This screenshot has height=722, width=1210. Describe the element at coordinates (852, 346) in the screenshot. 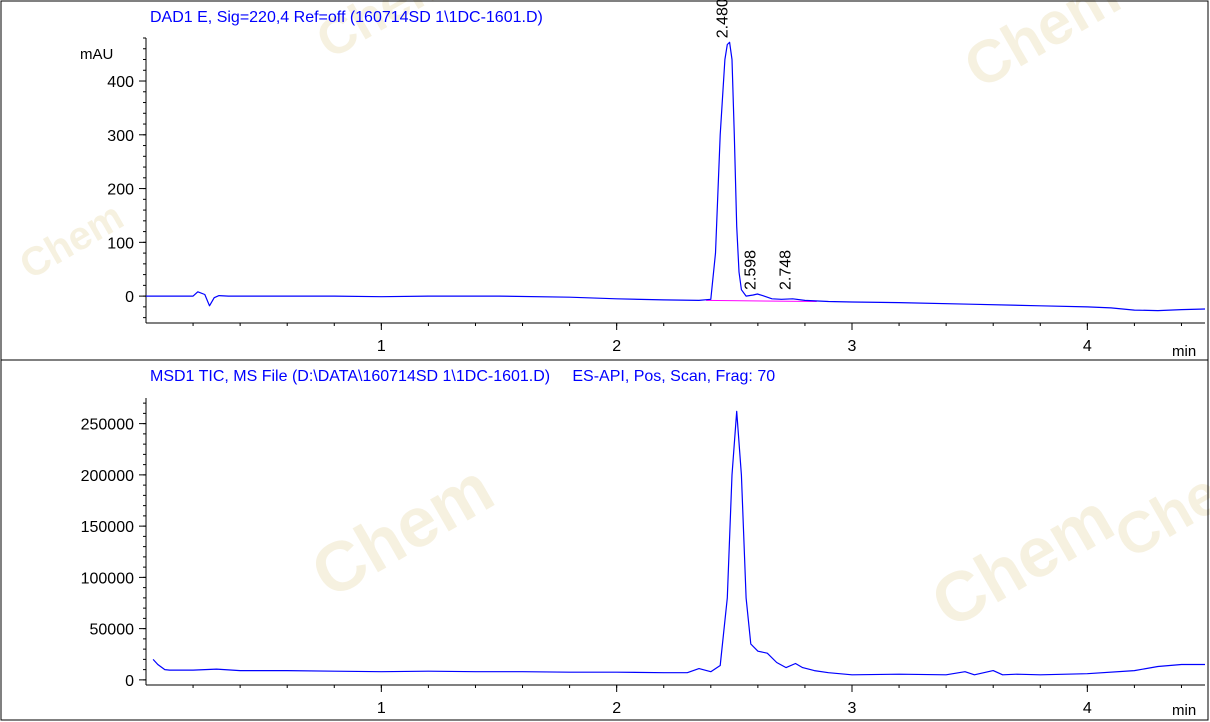

I see `dad-x-tick-label: 3` at that location.